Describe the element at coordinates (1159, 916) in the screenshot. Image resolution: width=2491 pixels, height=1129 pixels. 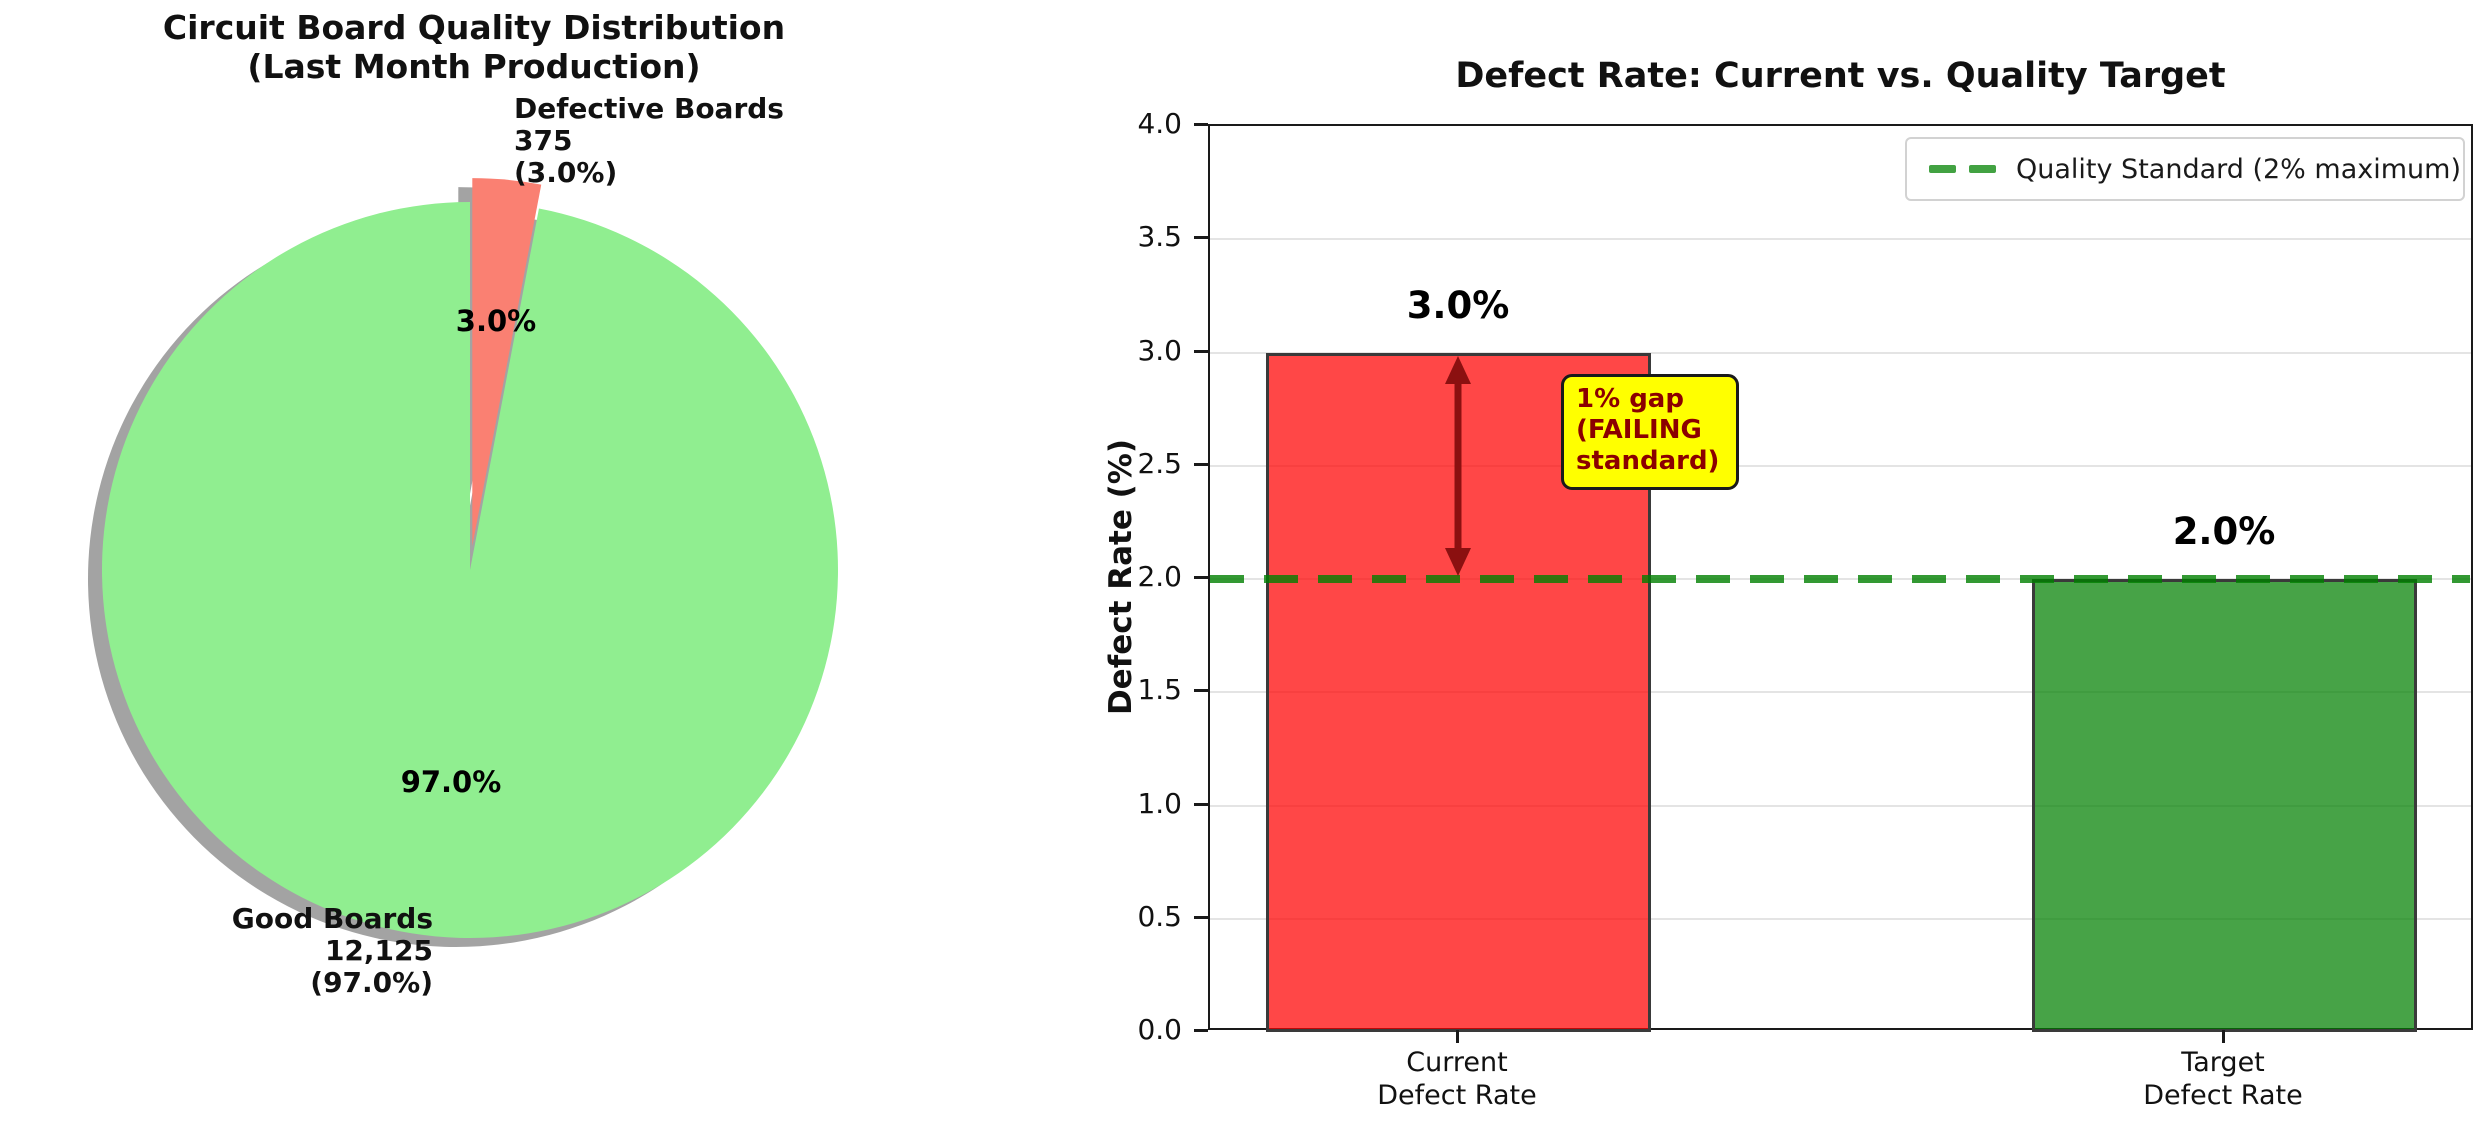
I see `y-tick-0.5: 0.5` at that location.